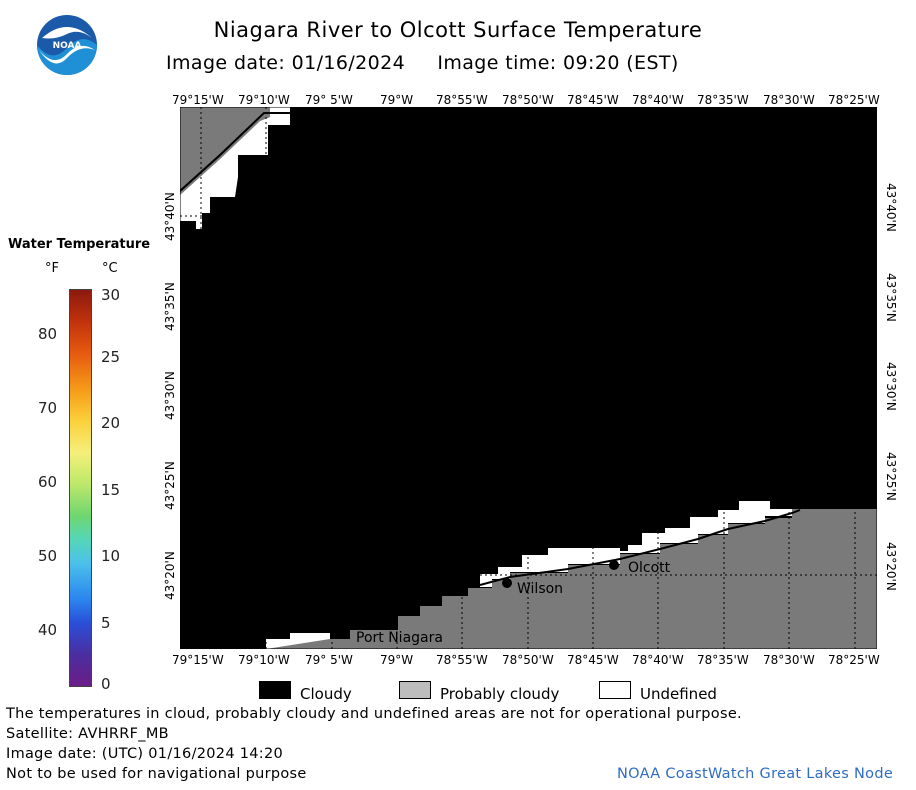 This screenshot has width=916, height=790. Describe the element at coordinates (111, 295) in the screenshot. I see `c-label: 30` at that location.